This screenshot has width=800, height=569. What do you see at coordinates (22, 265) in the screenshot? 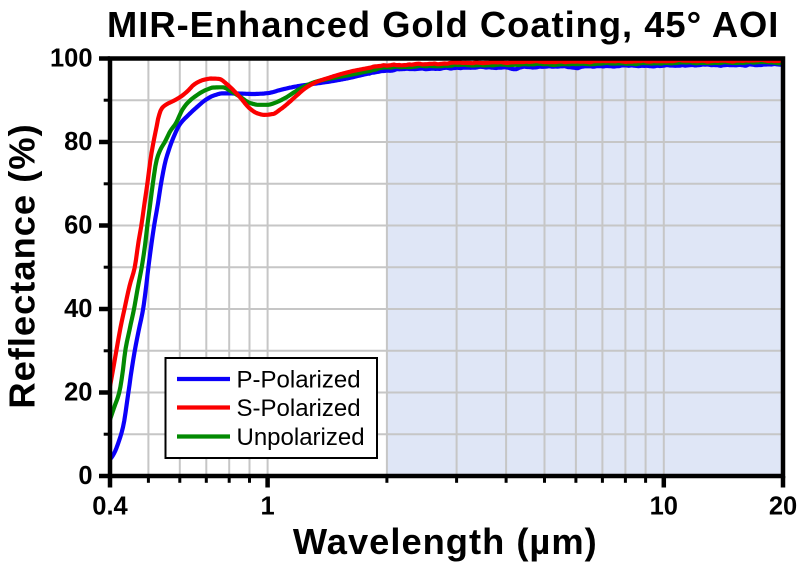
I see `svg-text: Reflectance (%)` at bounding box center [22, 265].